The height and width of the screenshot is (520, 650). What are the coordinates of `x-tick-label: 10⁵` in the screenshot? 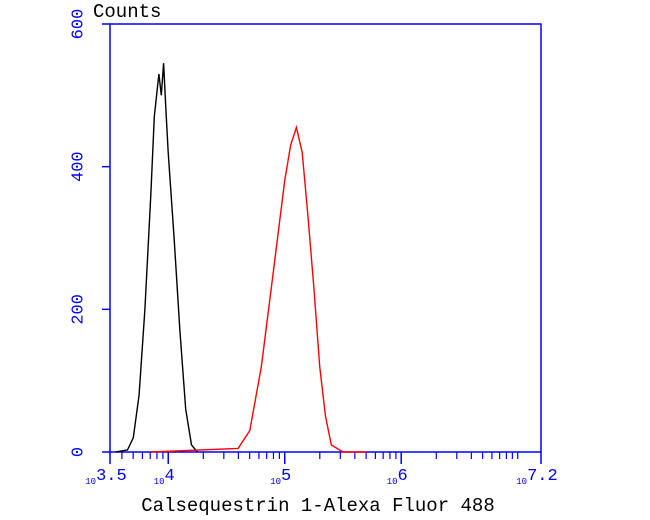 It's located at (280, 477).